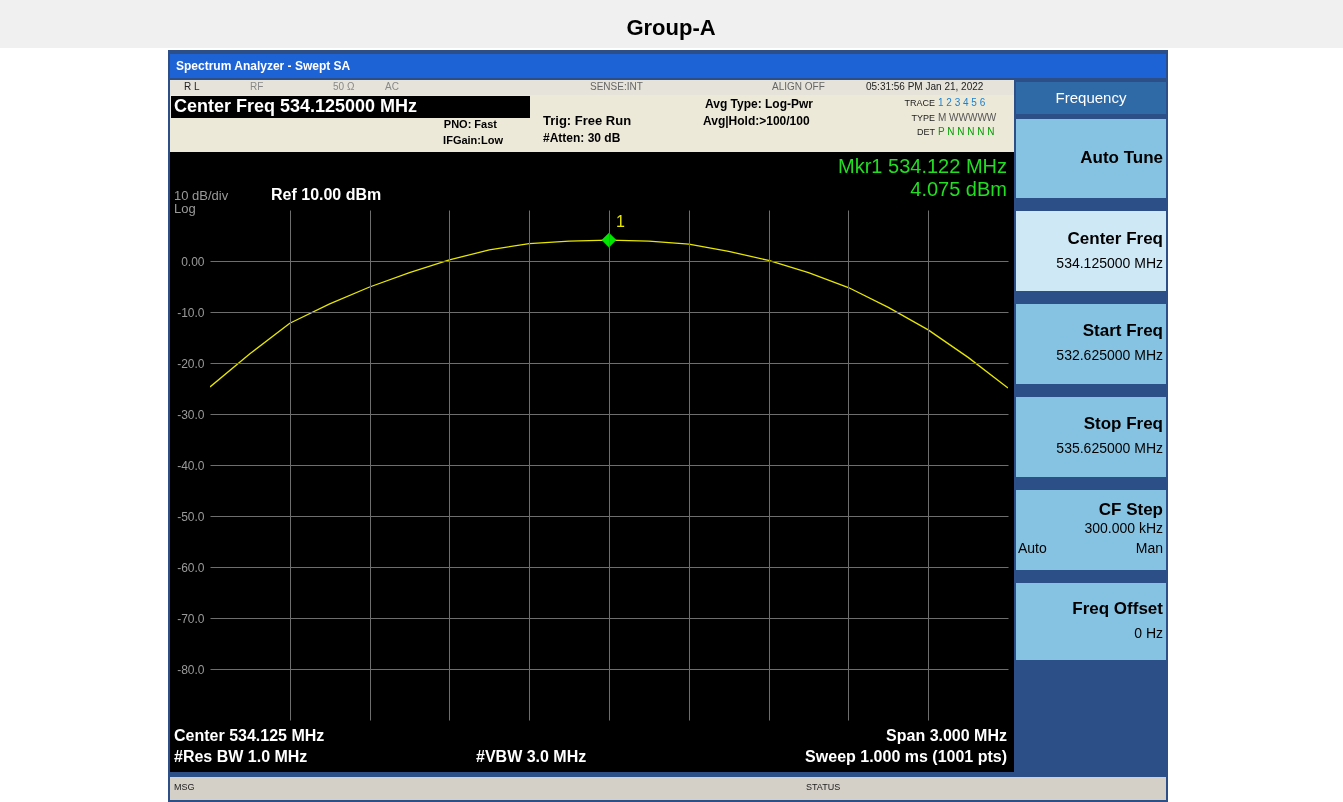 Image resolution: width=1343 pixels, height=802 pixels. Describe the element at coordinates (1121, 157) in the screenshot. I see `text: Auto Tune` at that location.